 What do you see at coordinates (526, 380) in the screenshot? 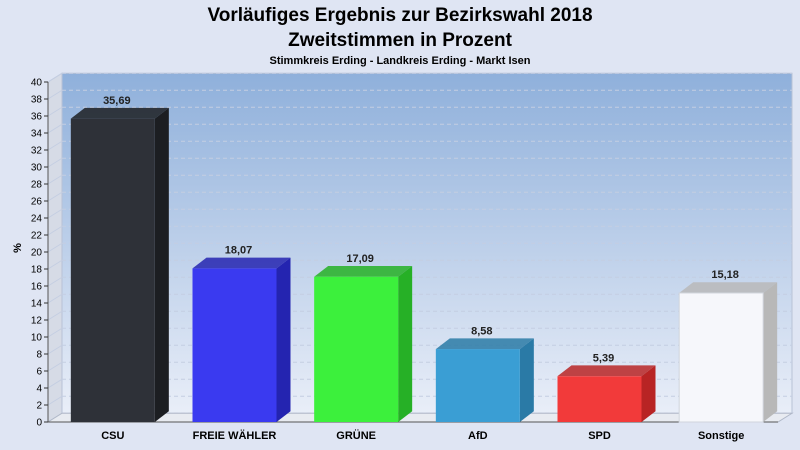
I see `bar-side-afd` at bounding box center [526, 380].